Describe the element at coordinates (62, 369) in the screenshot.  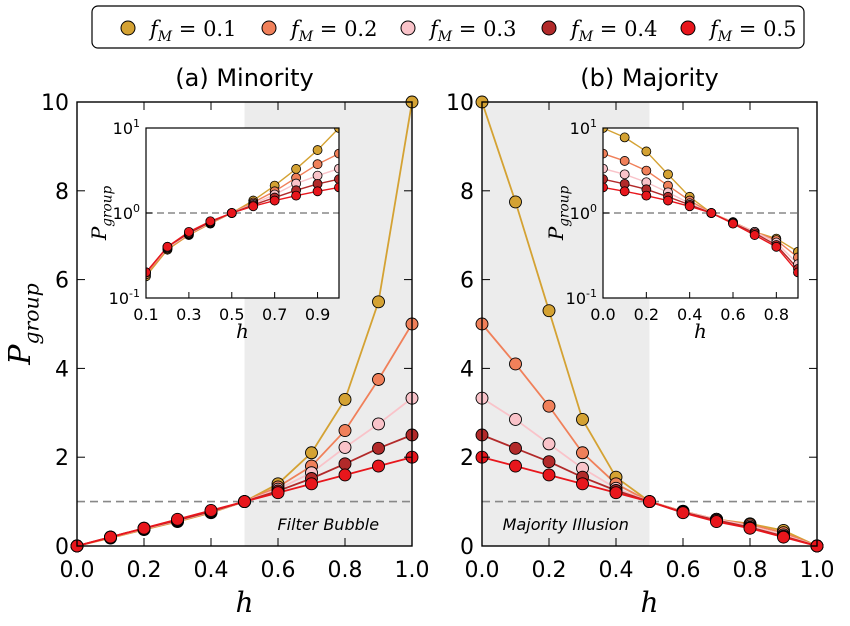
I see `y-tick-label: 4` at that location.